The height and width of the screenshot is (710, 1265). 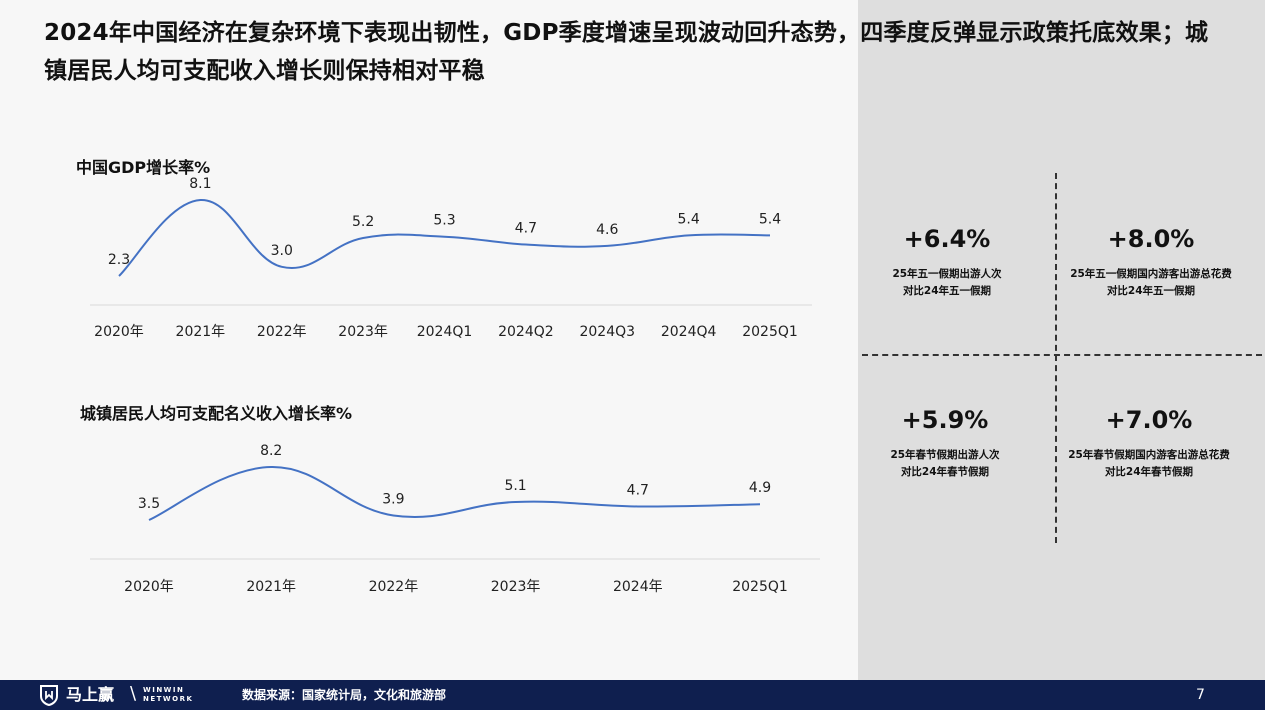 I want to click on stat-desc-line1: 25年春节假期出游人次, so click(x=945, y=455).